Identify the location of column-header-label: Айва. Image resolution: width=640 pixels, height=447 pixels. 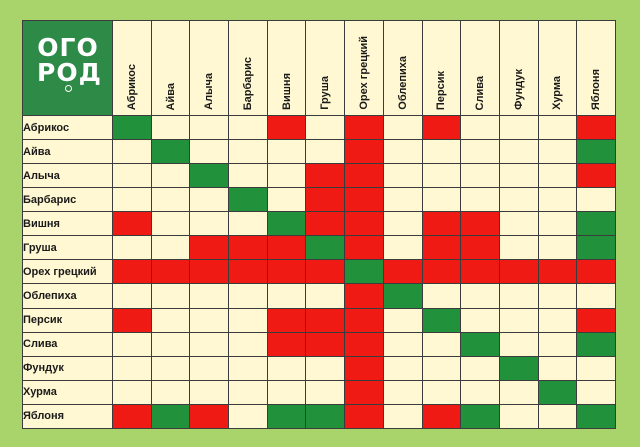
(170, 96).